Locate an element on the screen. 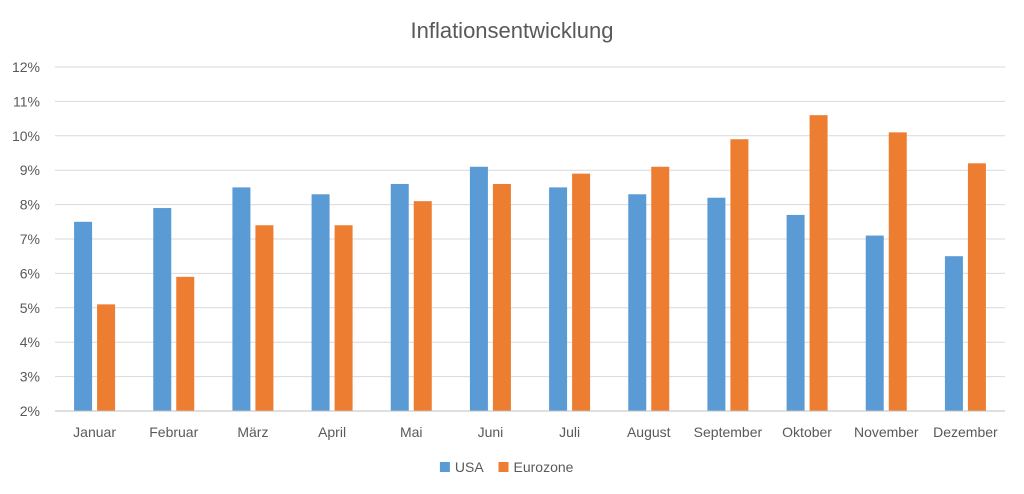 The height and width of the screenshot is (494, 1024). x-tick-label: November is located at coordinates (886, 432).